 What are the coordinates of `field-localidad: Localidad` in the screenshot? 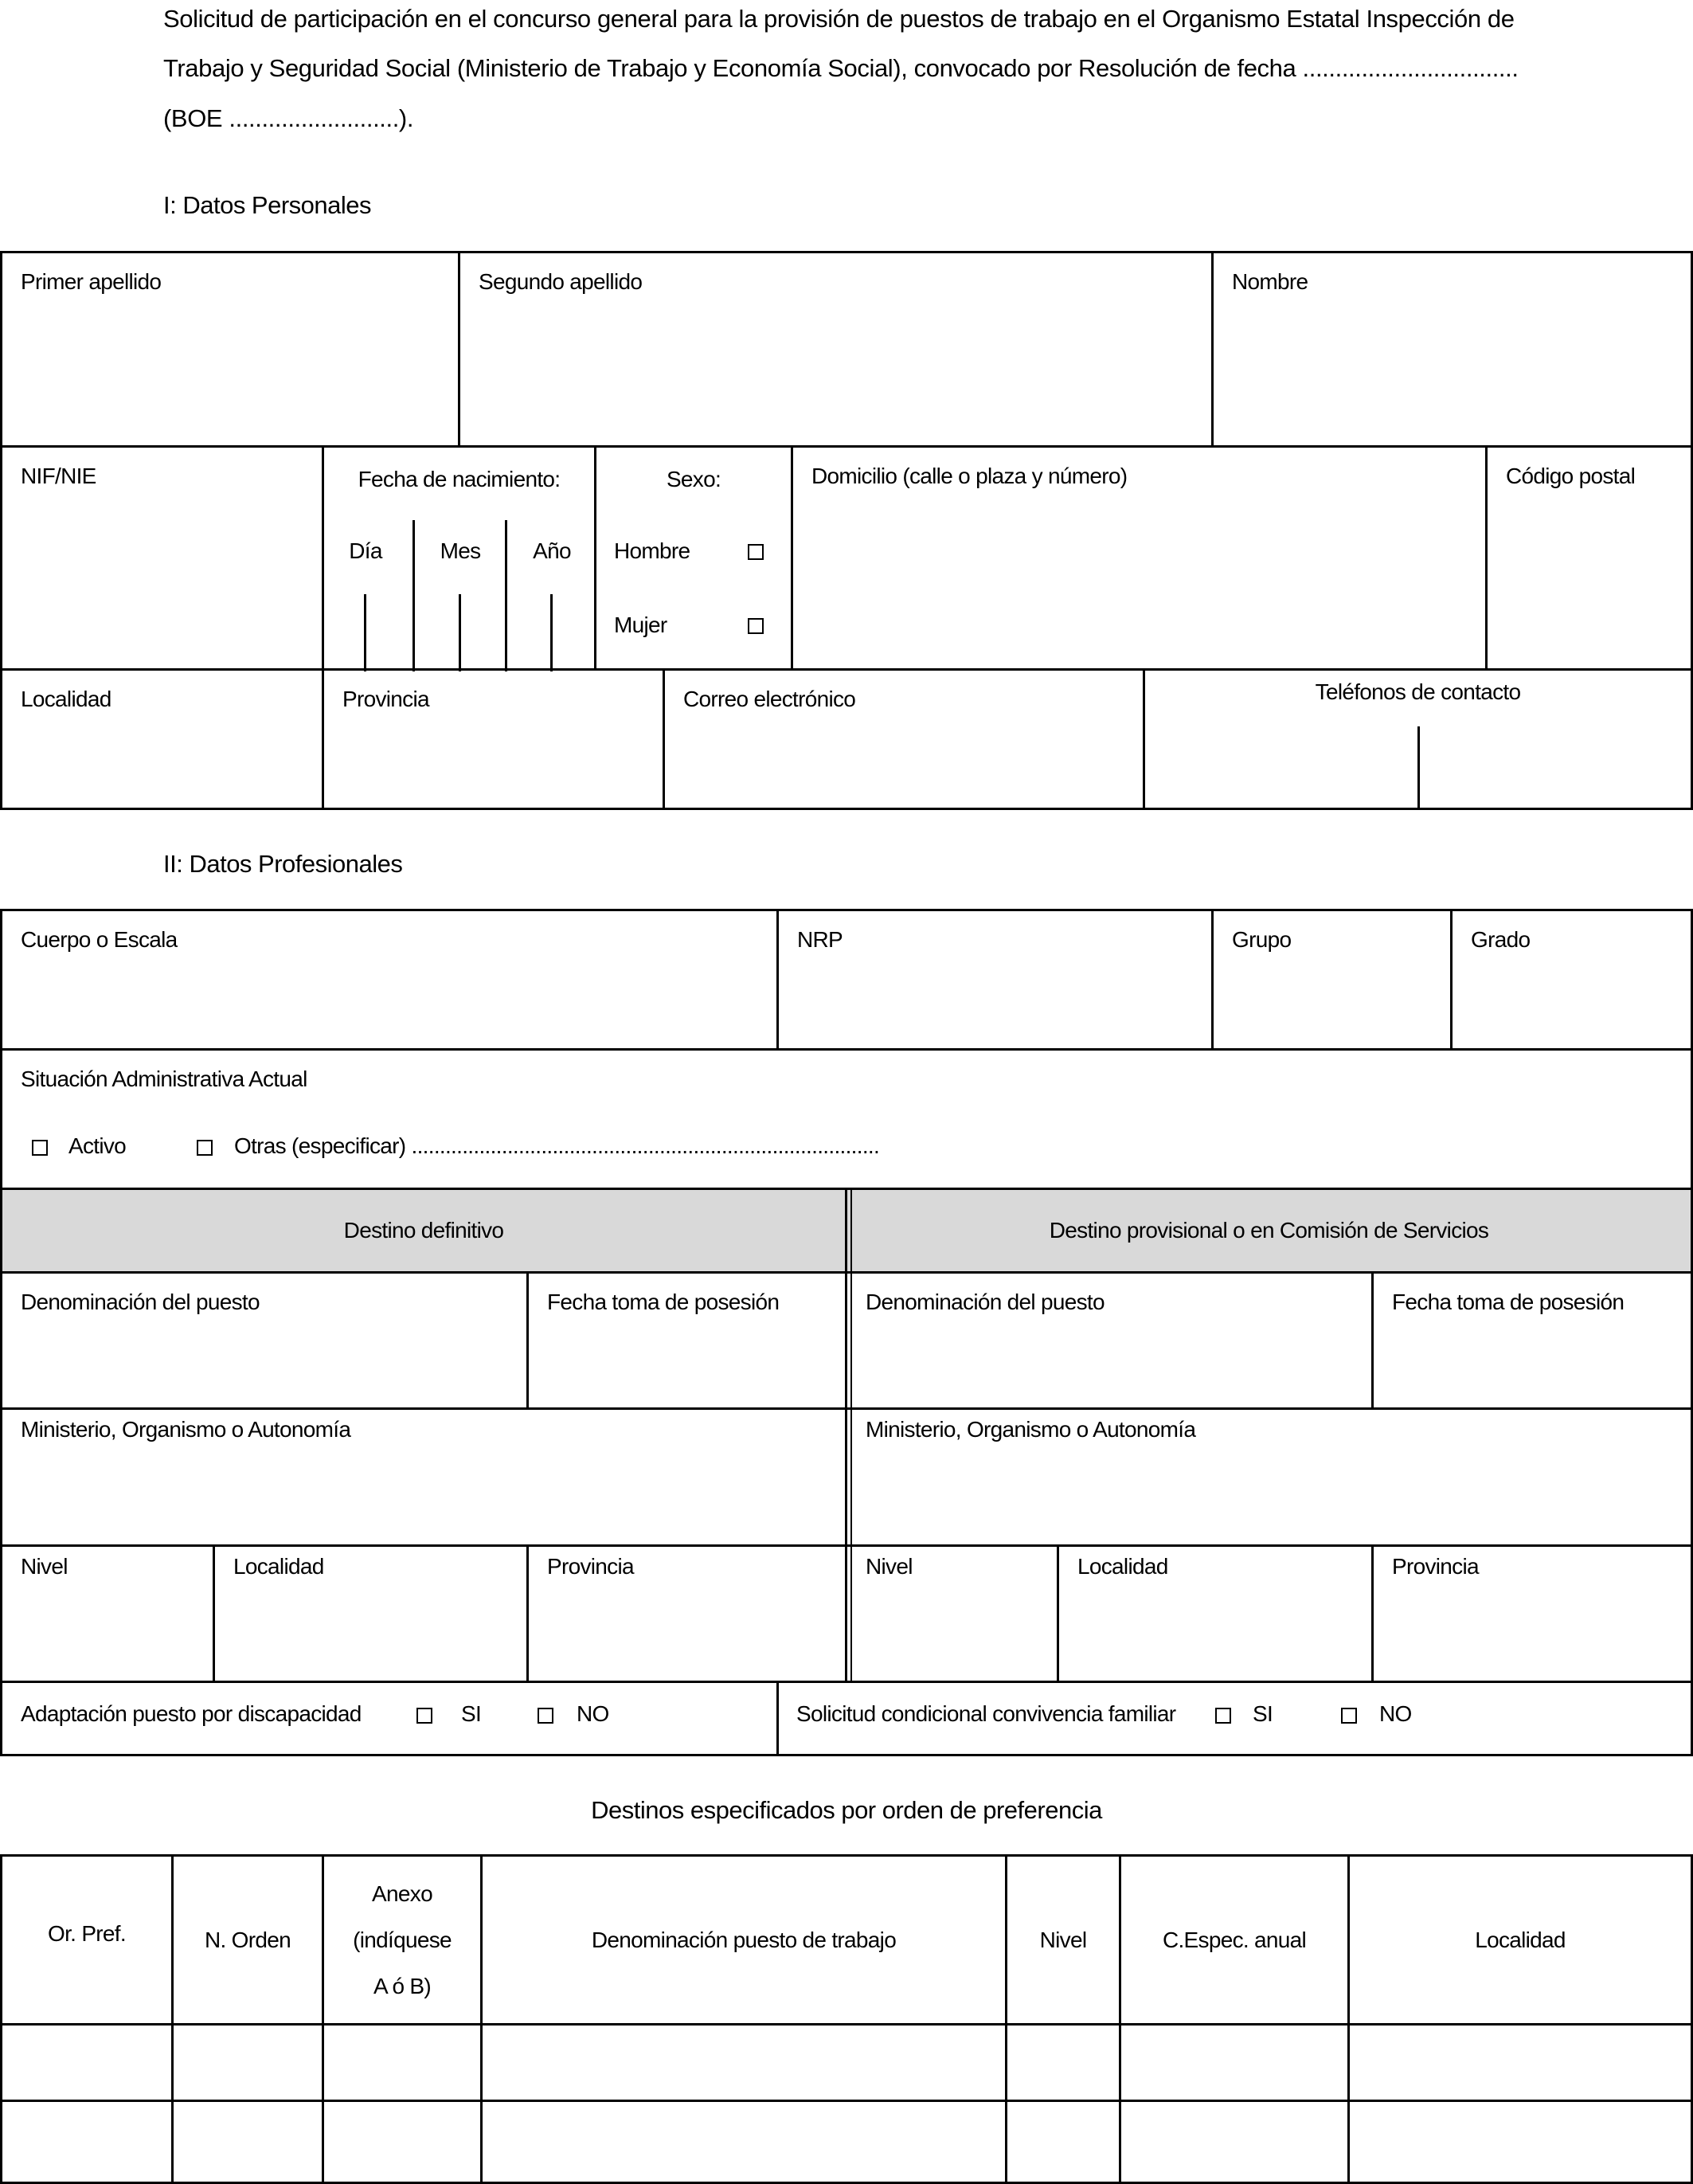 It's located at (162, 739).